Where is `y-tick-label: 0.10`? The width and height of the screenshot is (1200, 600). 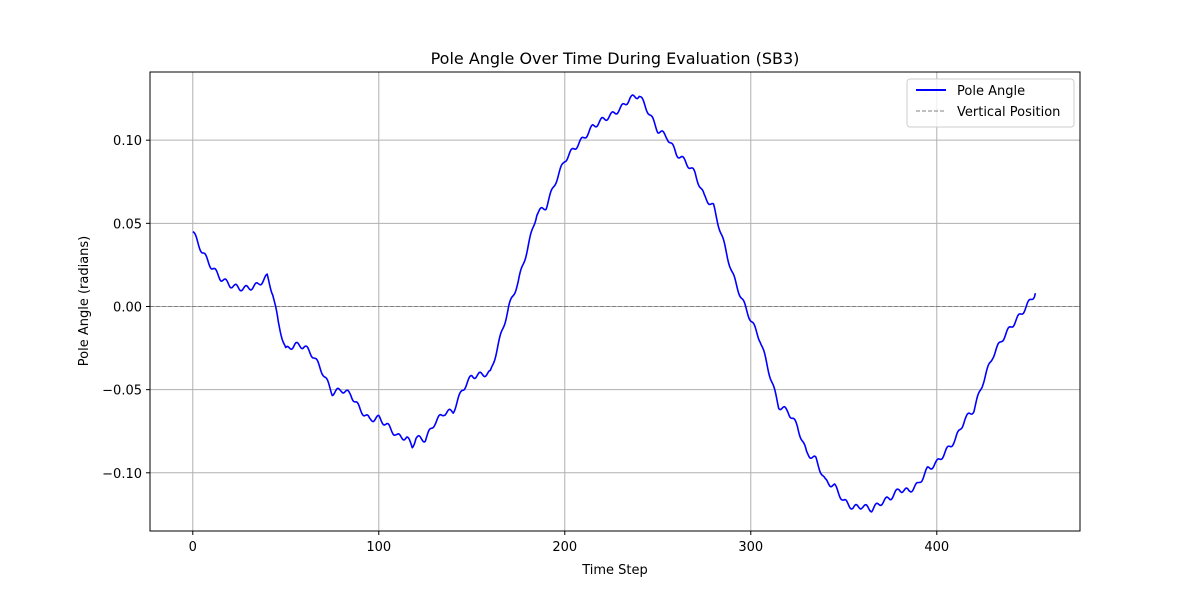 y-tick-label: 0.10 is located at coordinates (127, 141).